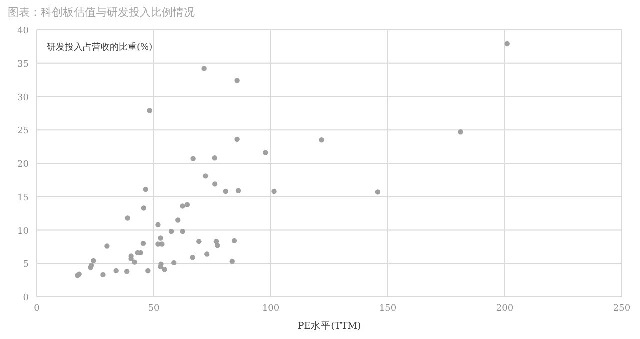  Describe the element at coordinates (101, 12) in the screenshot. I see `chart-title: 图表：科创板估值与研发投入比例情况` at that location.